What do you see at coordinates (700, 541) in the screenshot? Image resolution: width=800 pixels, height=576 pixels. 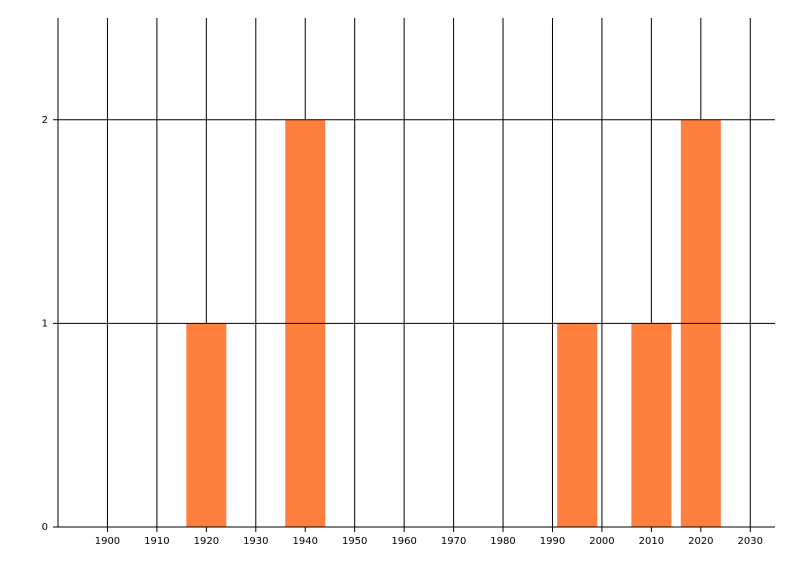 I see `x-tick-label: 2020` at bounding box center [700, 541].